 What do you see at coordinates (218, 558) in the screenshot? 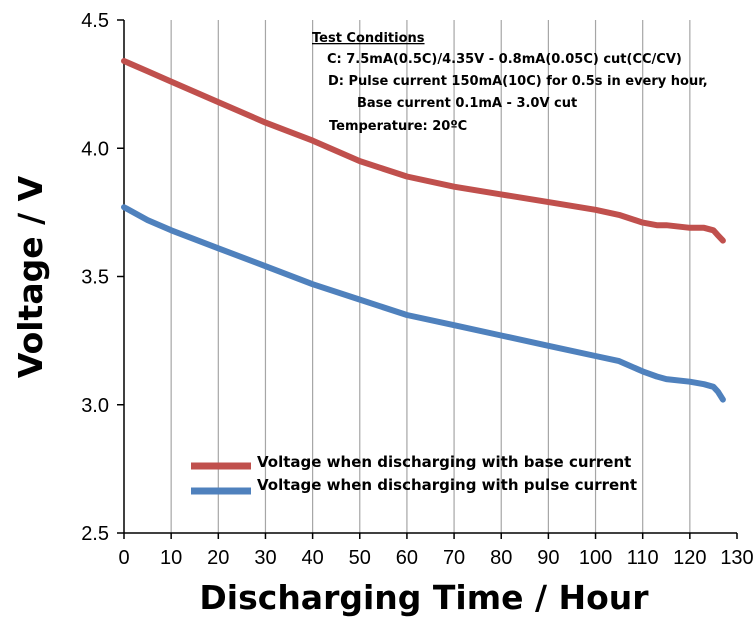
I see `x-tick-label: 20` at bounding box center [218, 558].